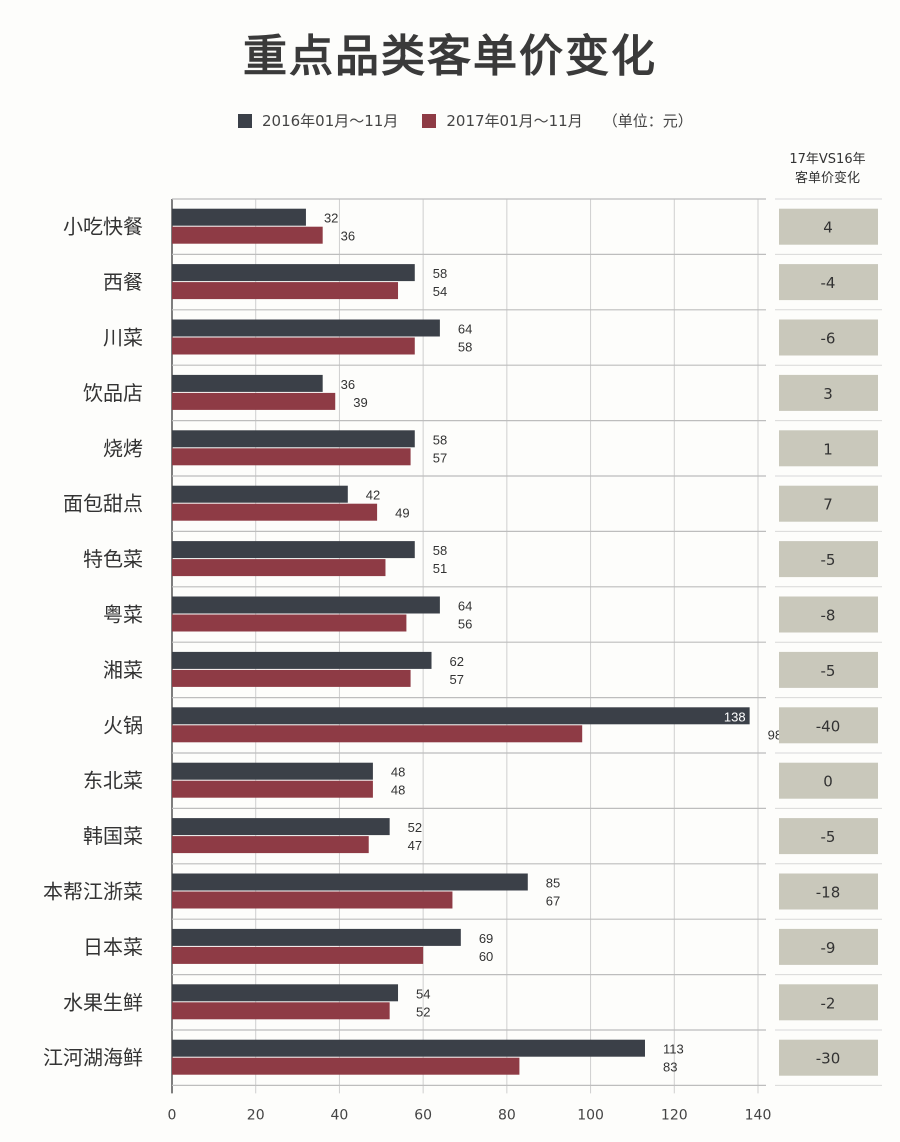  Describe the element at coordinates (123, 282) in the screenshot. I see `category-label: 西餐` at that location.